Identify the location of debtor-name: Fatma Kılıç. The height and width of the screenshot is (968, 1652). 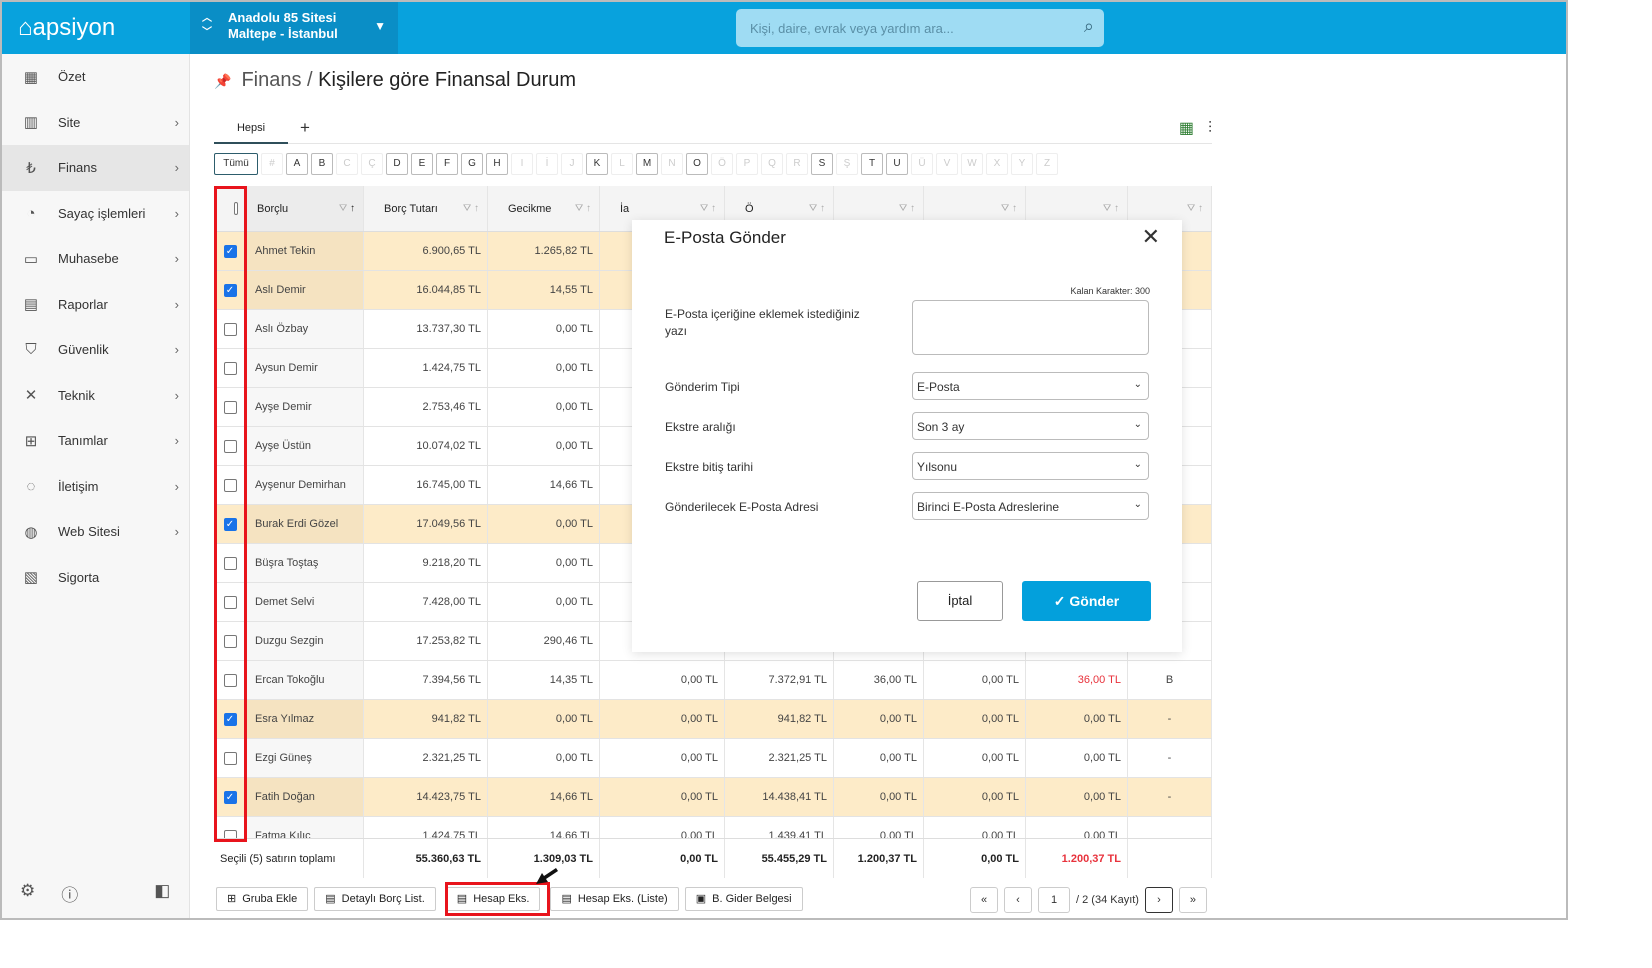
(305, 827).